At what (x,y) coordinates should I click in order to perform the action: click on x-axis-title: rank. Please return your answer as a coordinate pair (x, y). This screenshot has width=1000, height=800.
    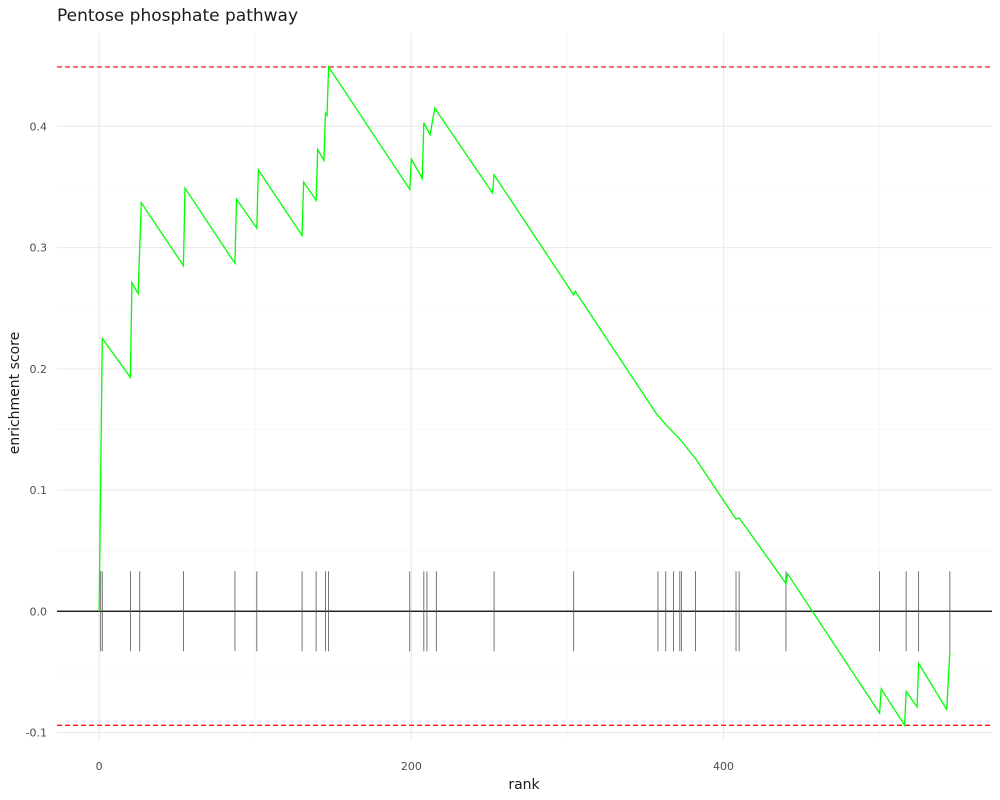
    Looking at the image, I should click on (524, 785).